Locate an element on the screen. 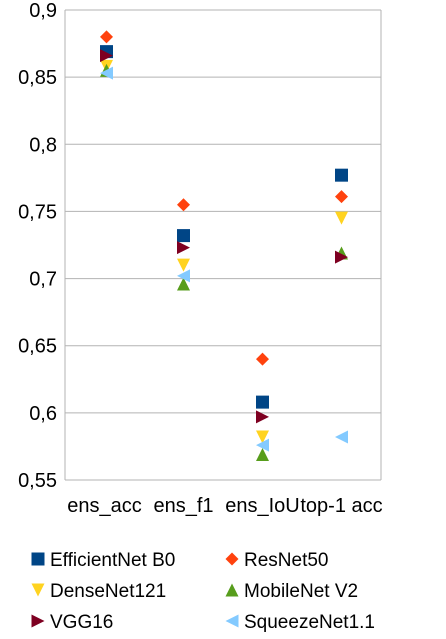 The width and height of the screenshot is (446, 639). x-tick-label: ens_f1 is located at coordinates (183, 506).